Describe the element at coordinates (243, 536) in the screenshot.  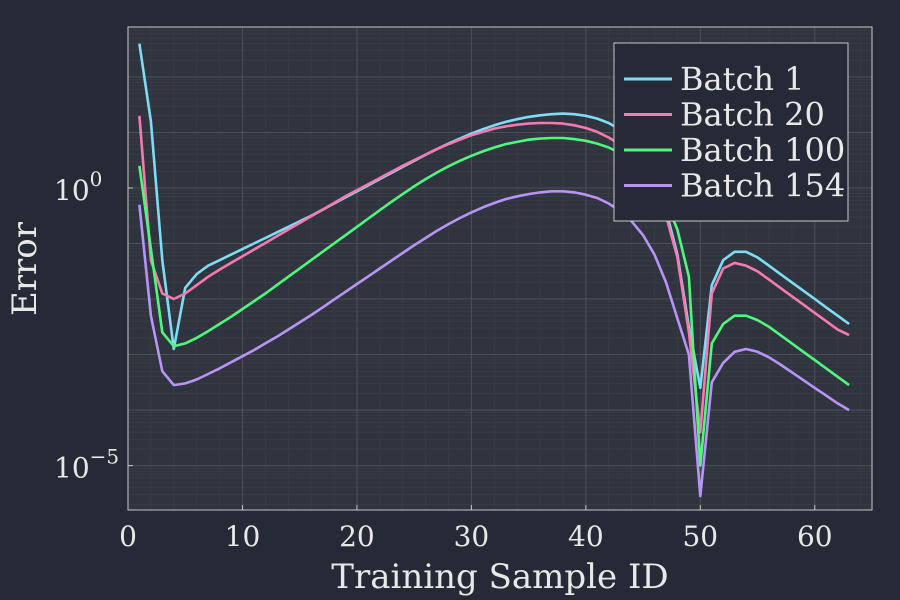
I see `x-tick-label: 10` at that location.